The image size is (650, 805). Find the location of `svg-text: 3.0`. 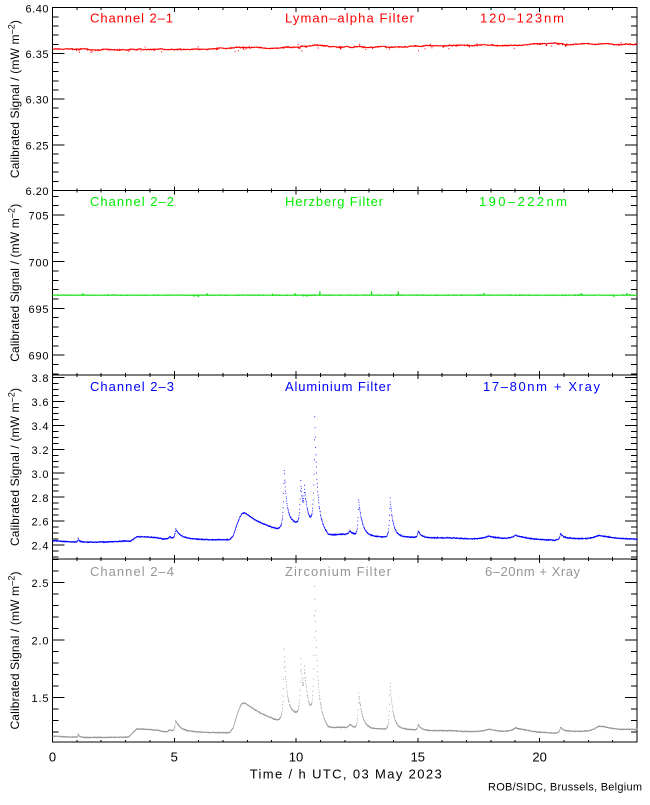

svg-text: 3.0 is located at coordinates (40, 475).